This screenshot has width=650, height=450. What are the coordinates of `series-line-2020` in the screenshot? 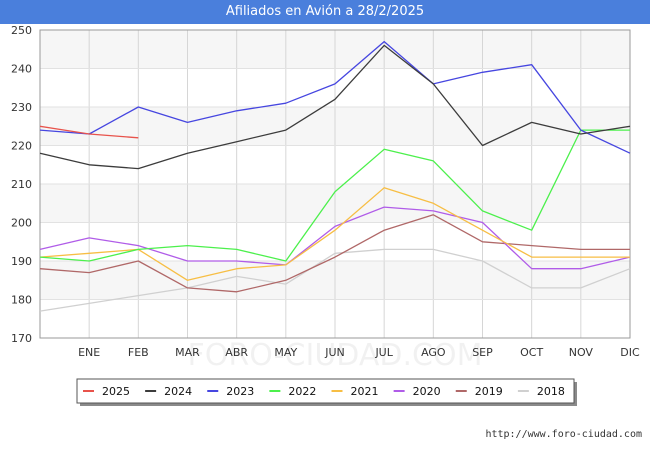 It's located at (335, 238).